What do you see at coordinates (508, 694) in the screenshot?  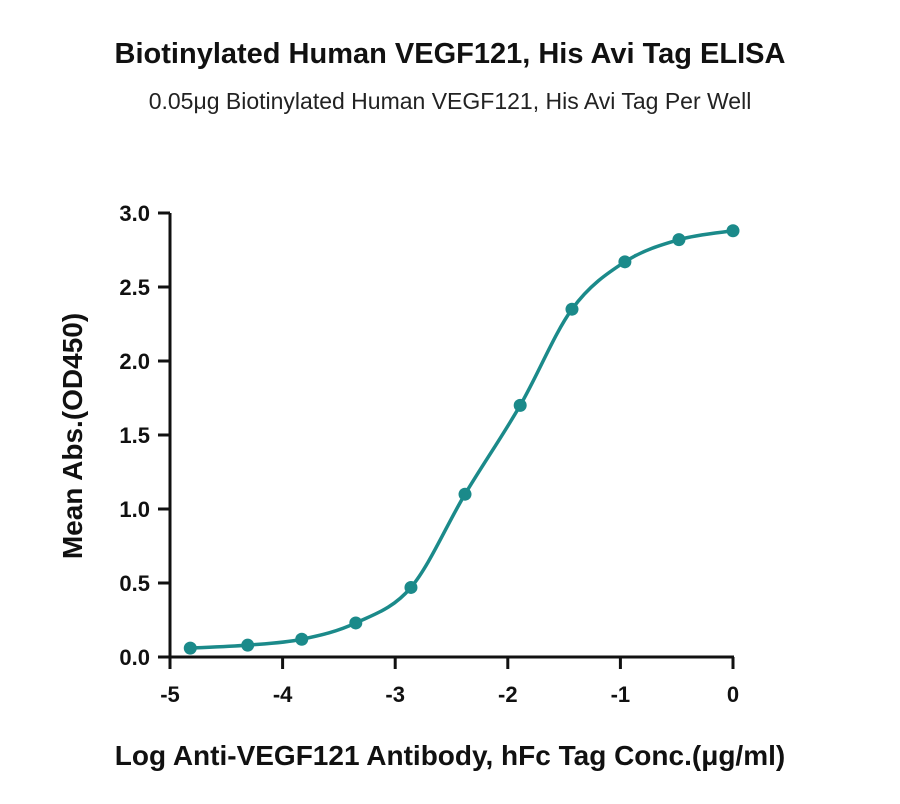 I see `x-tick-label: -2` at bounding box center [508, 694].